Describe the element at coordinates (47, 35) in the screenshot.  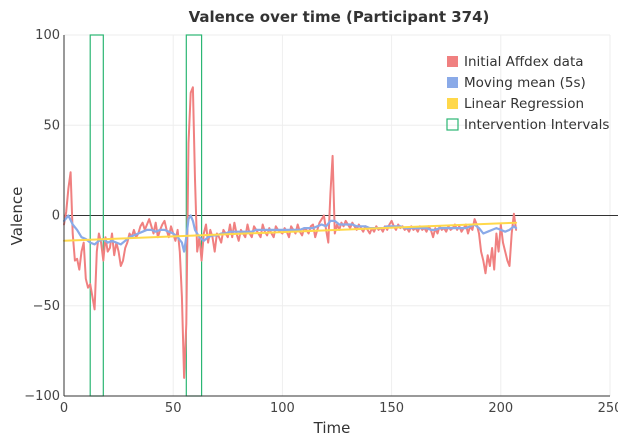
I see `y-tick-label: 100` at that location.